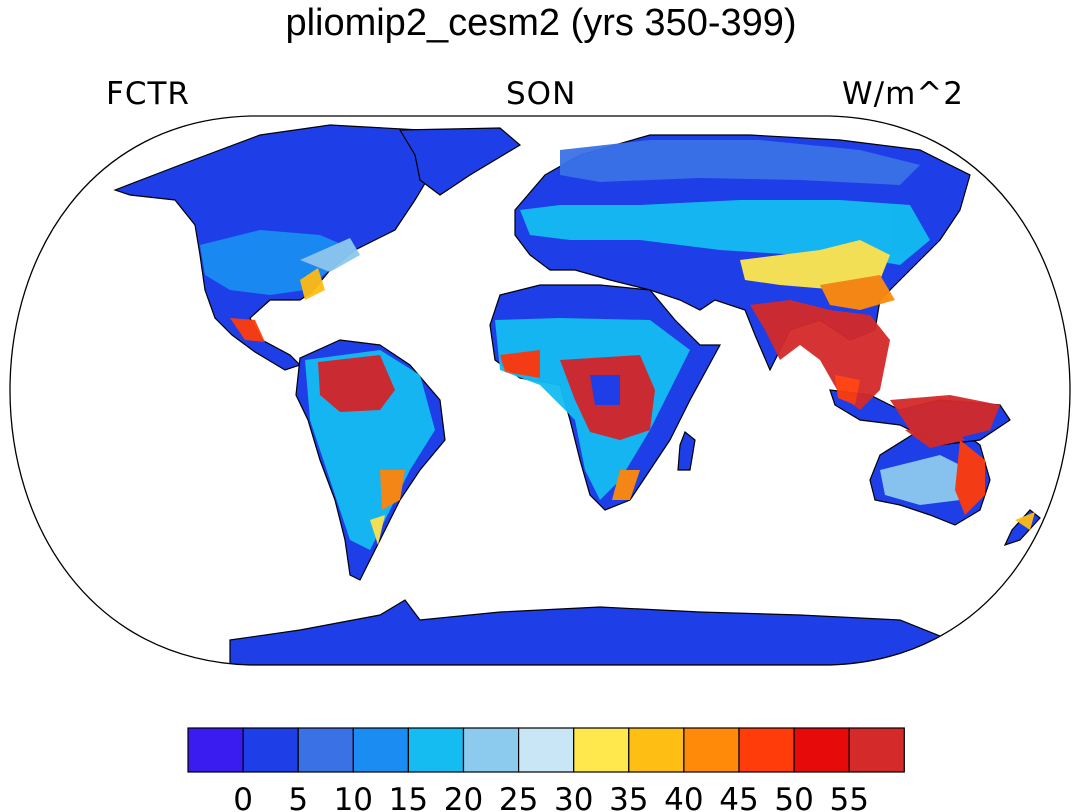  Describe the element at coordinates (408, 797) in the screenshot. I see `colorbar-tick-label: 15` at that location.